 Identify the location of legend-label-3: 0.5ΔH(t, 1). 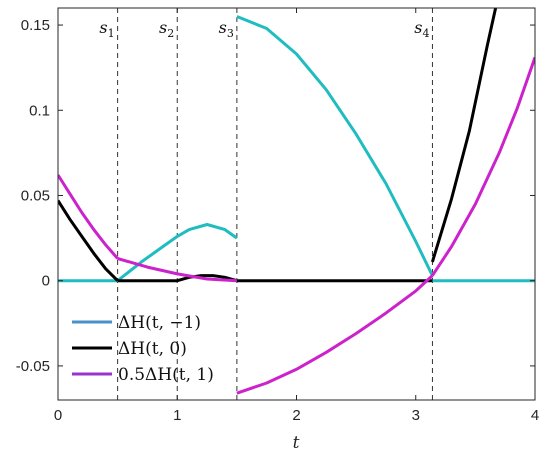
(166, 375).